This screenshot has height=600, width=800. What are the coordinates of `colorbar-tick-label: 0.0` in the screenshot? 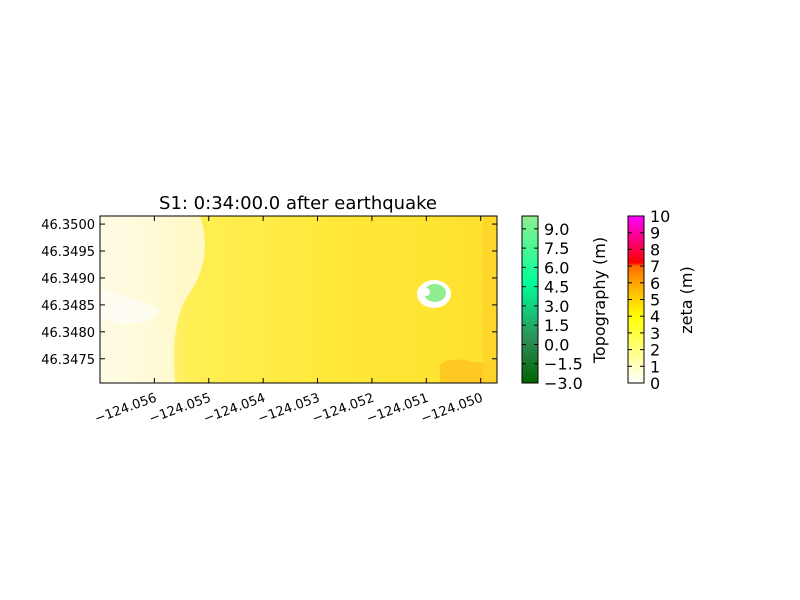 It's located at (556, 344).